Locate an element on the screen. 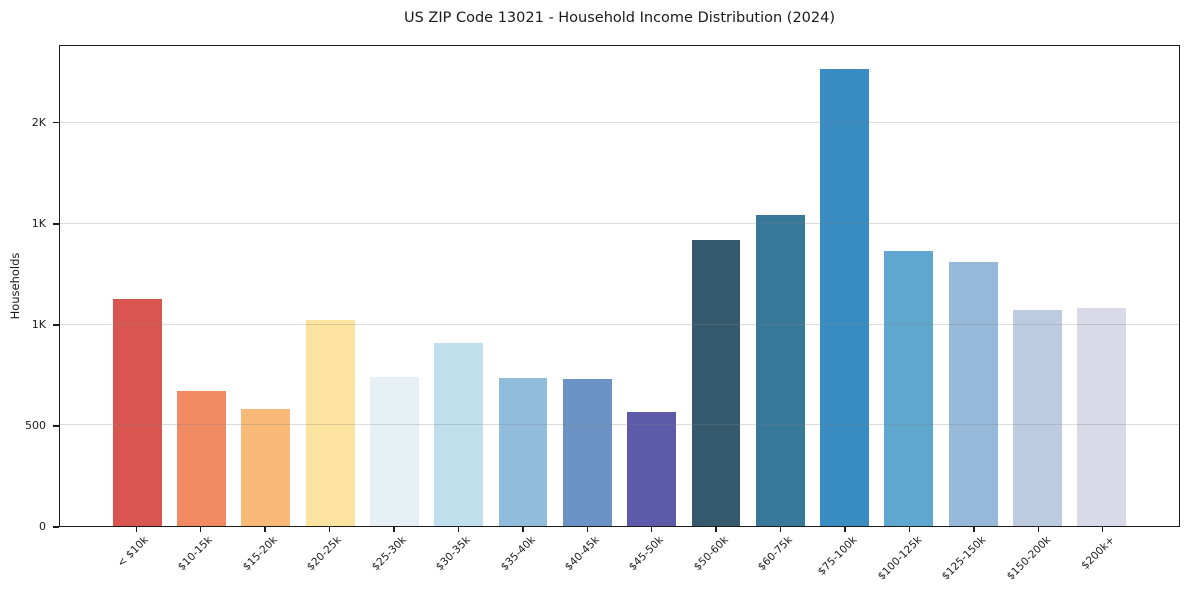  bar--75-100k is located at coordinates (845, 297).